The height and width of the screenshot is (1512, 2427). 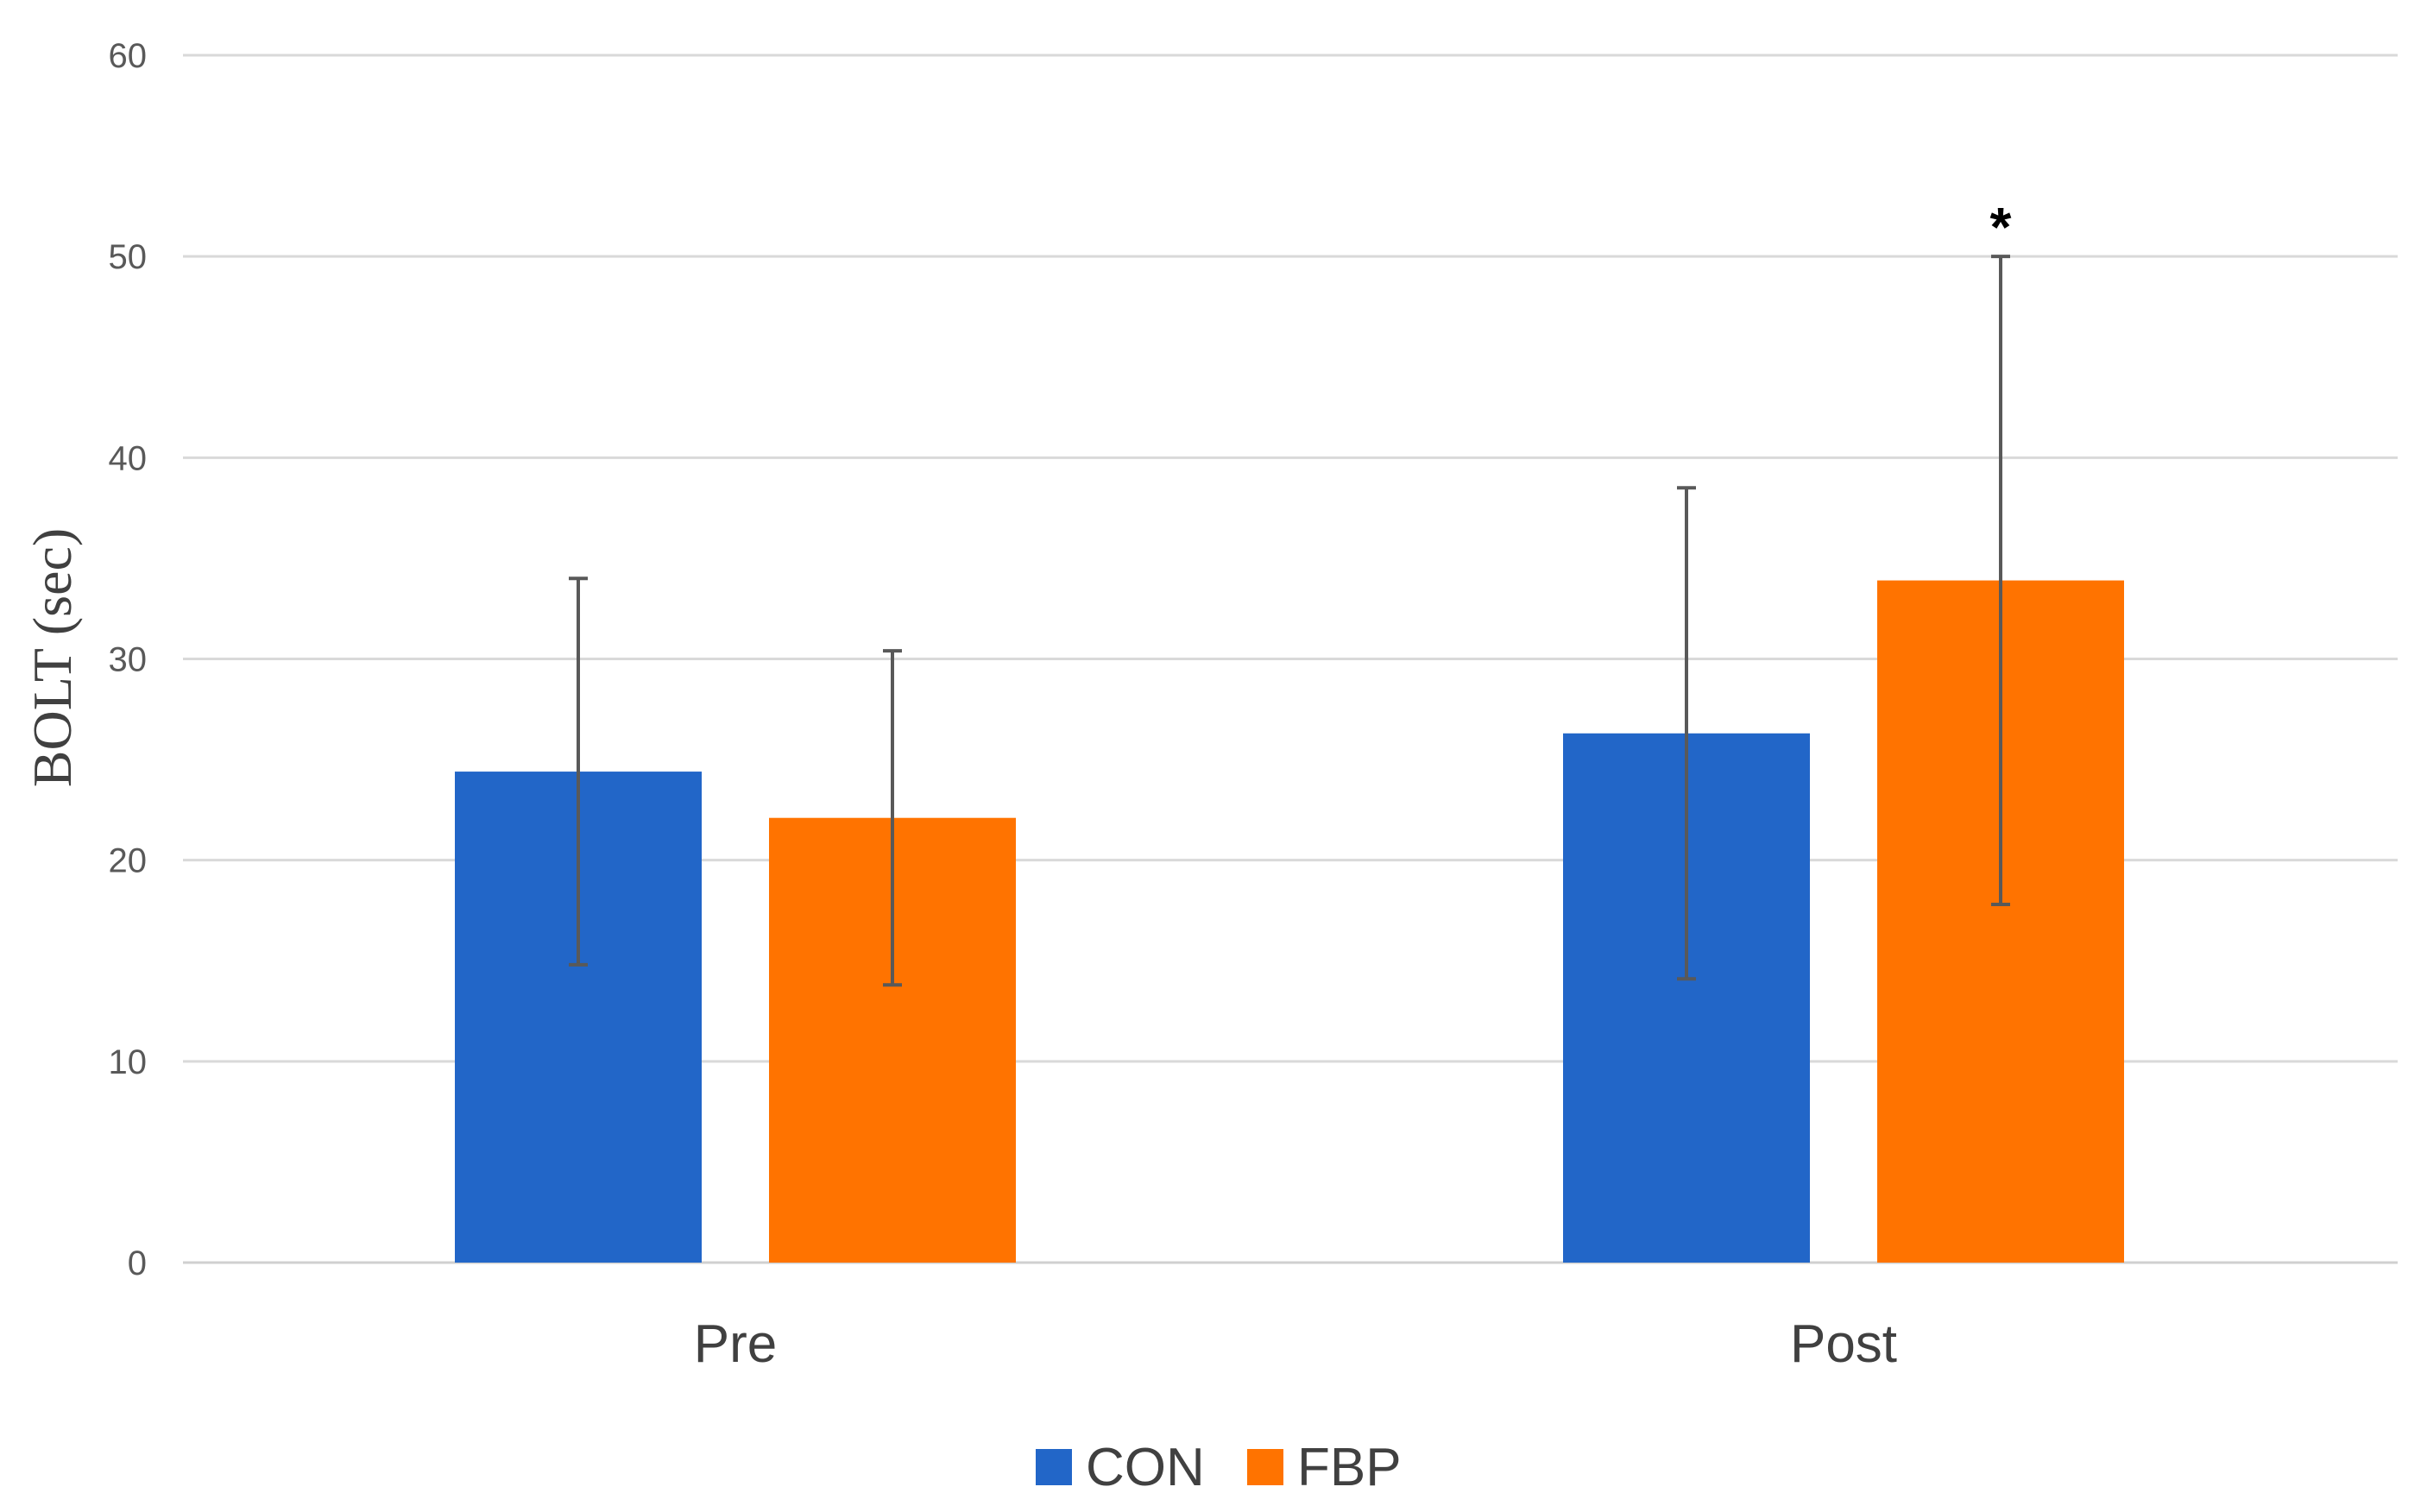 What do you see at coordinates (129, 1062) in the screenshot?
I see `y-tick-label: 10` at bounding box center [129, 1062].